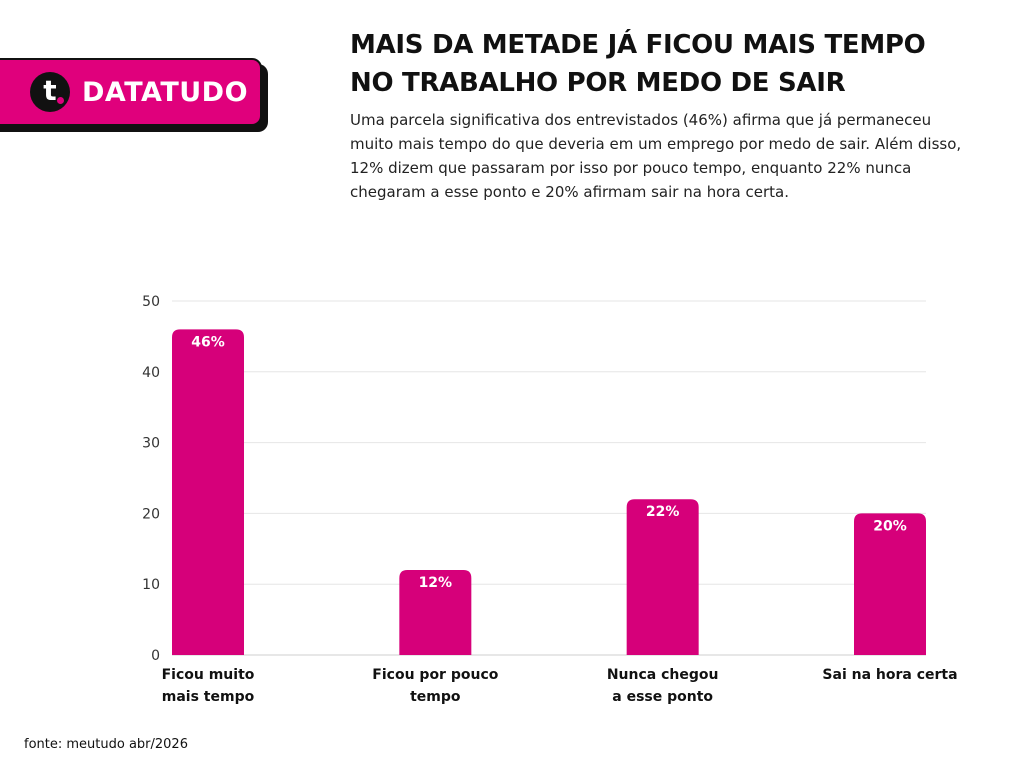 The image size is (1024, 768). I want to click on x-tick-label: Ficou muito, so click(208, 675).